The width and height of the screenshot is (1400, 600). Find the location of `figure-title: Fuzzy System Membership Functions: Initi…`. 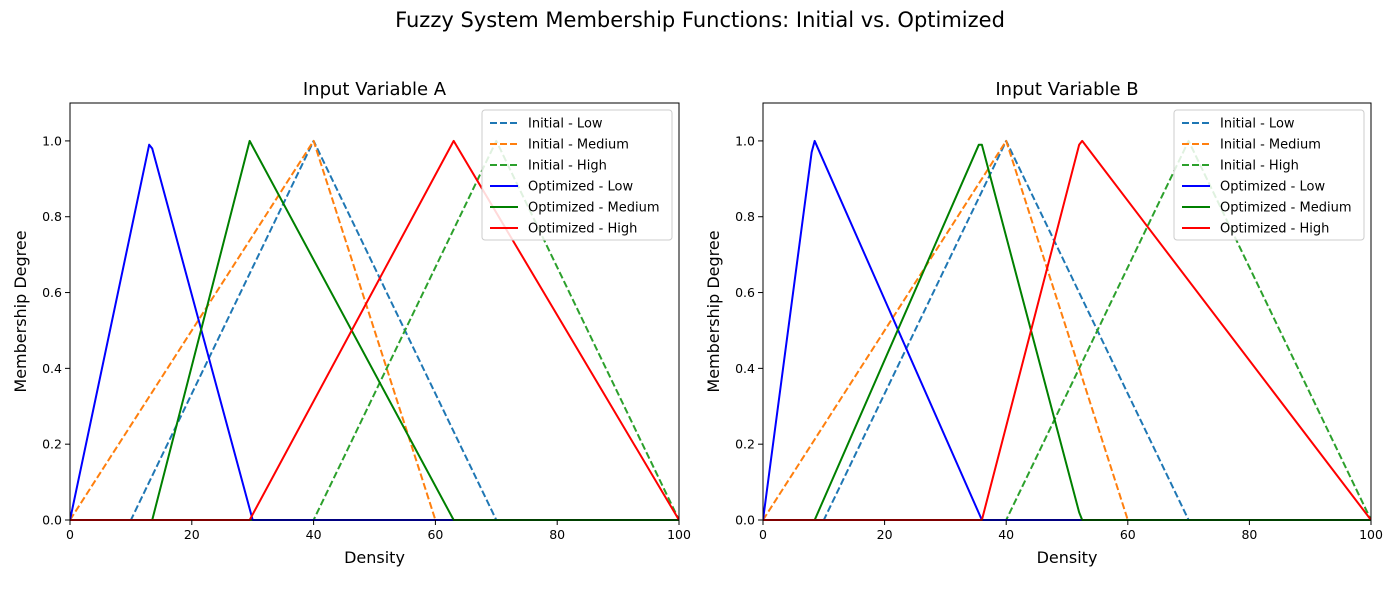

figure-title: Fuzzy System Membership Functions: Initi… is located at coordinates (700, 20).